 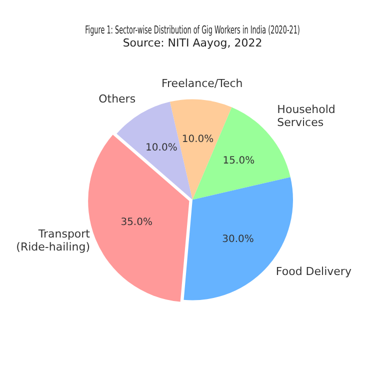 What do you see at coordinates (314, 271) in the screenshot?
I see `slice-label: Food Delivery` at bounding box center [314, 271].